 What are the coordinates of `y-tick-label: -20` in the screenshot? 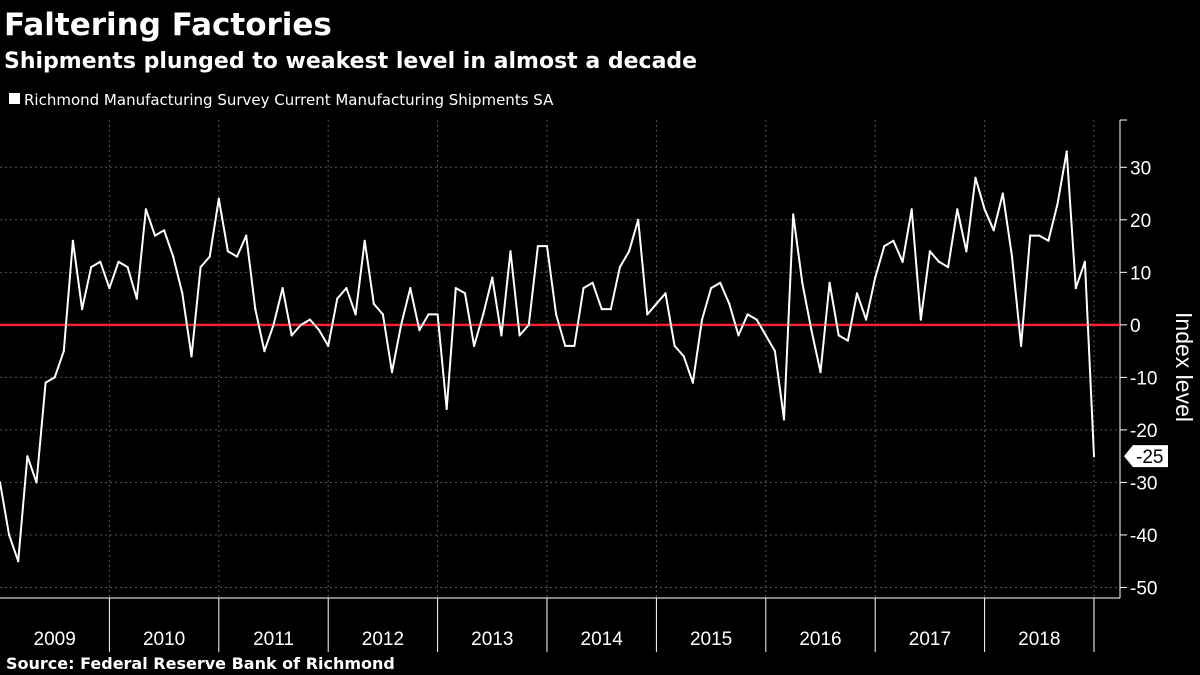 It's located at (1143, 431).